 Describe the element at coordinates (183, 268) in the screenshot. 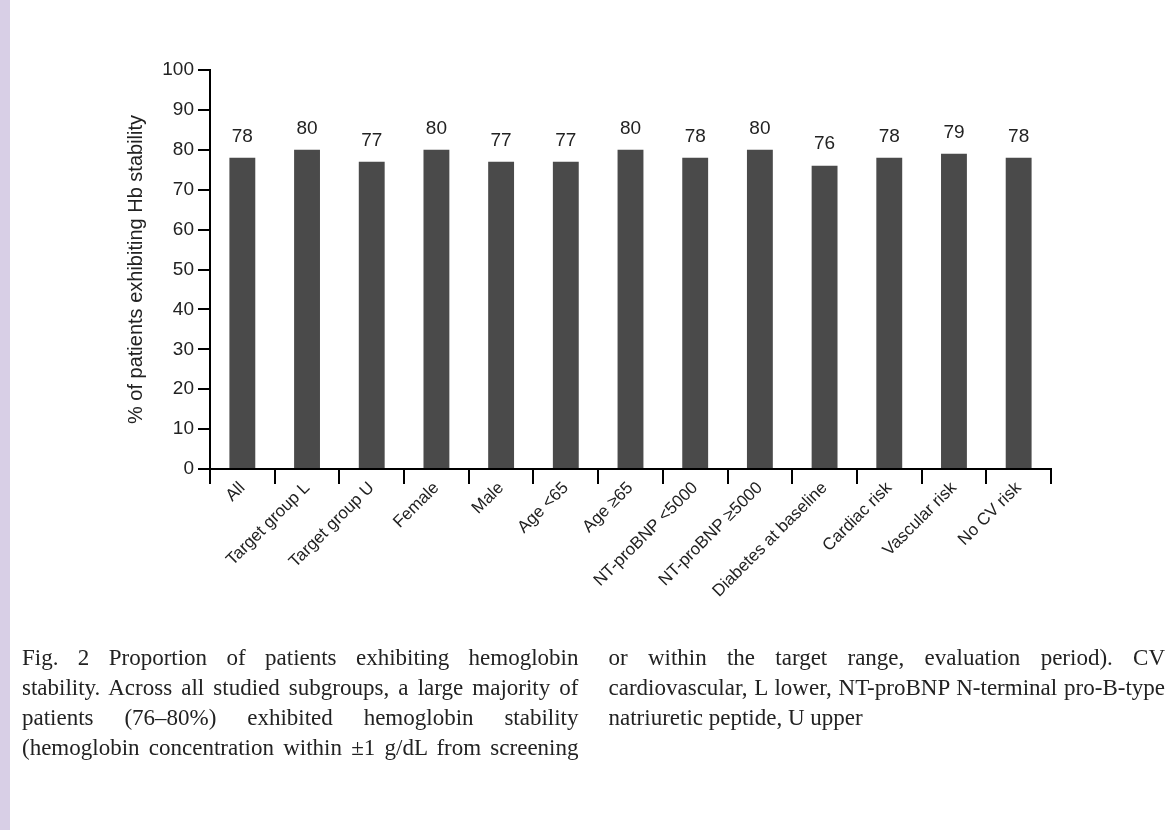

I see `y-tick-label: 50` at that location.